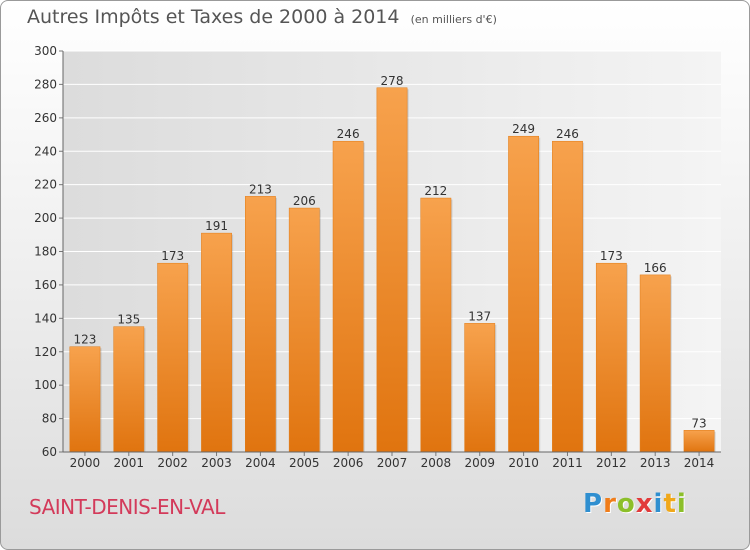 The width and height of the screenshot is (750, 550). I want to click on y-tick-label: 160, so click(45, 285).